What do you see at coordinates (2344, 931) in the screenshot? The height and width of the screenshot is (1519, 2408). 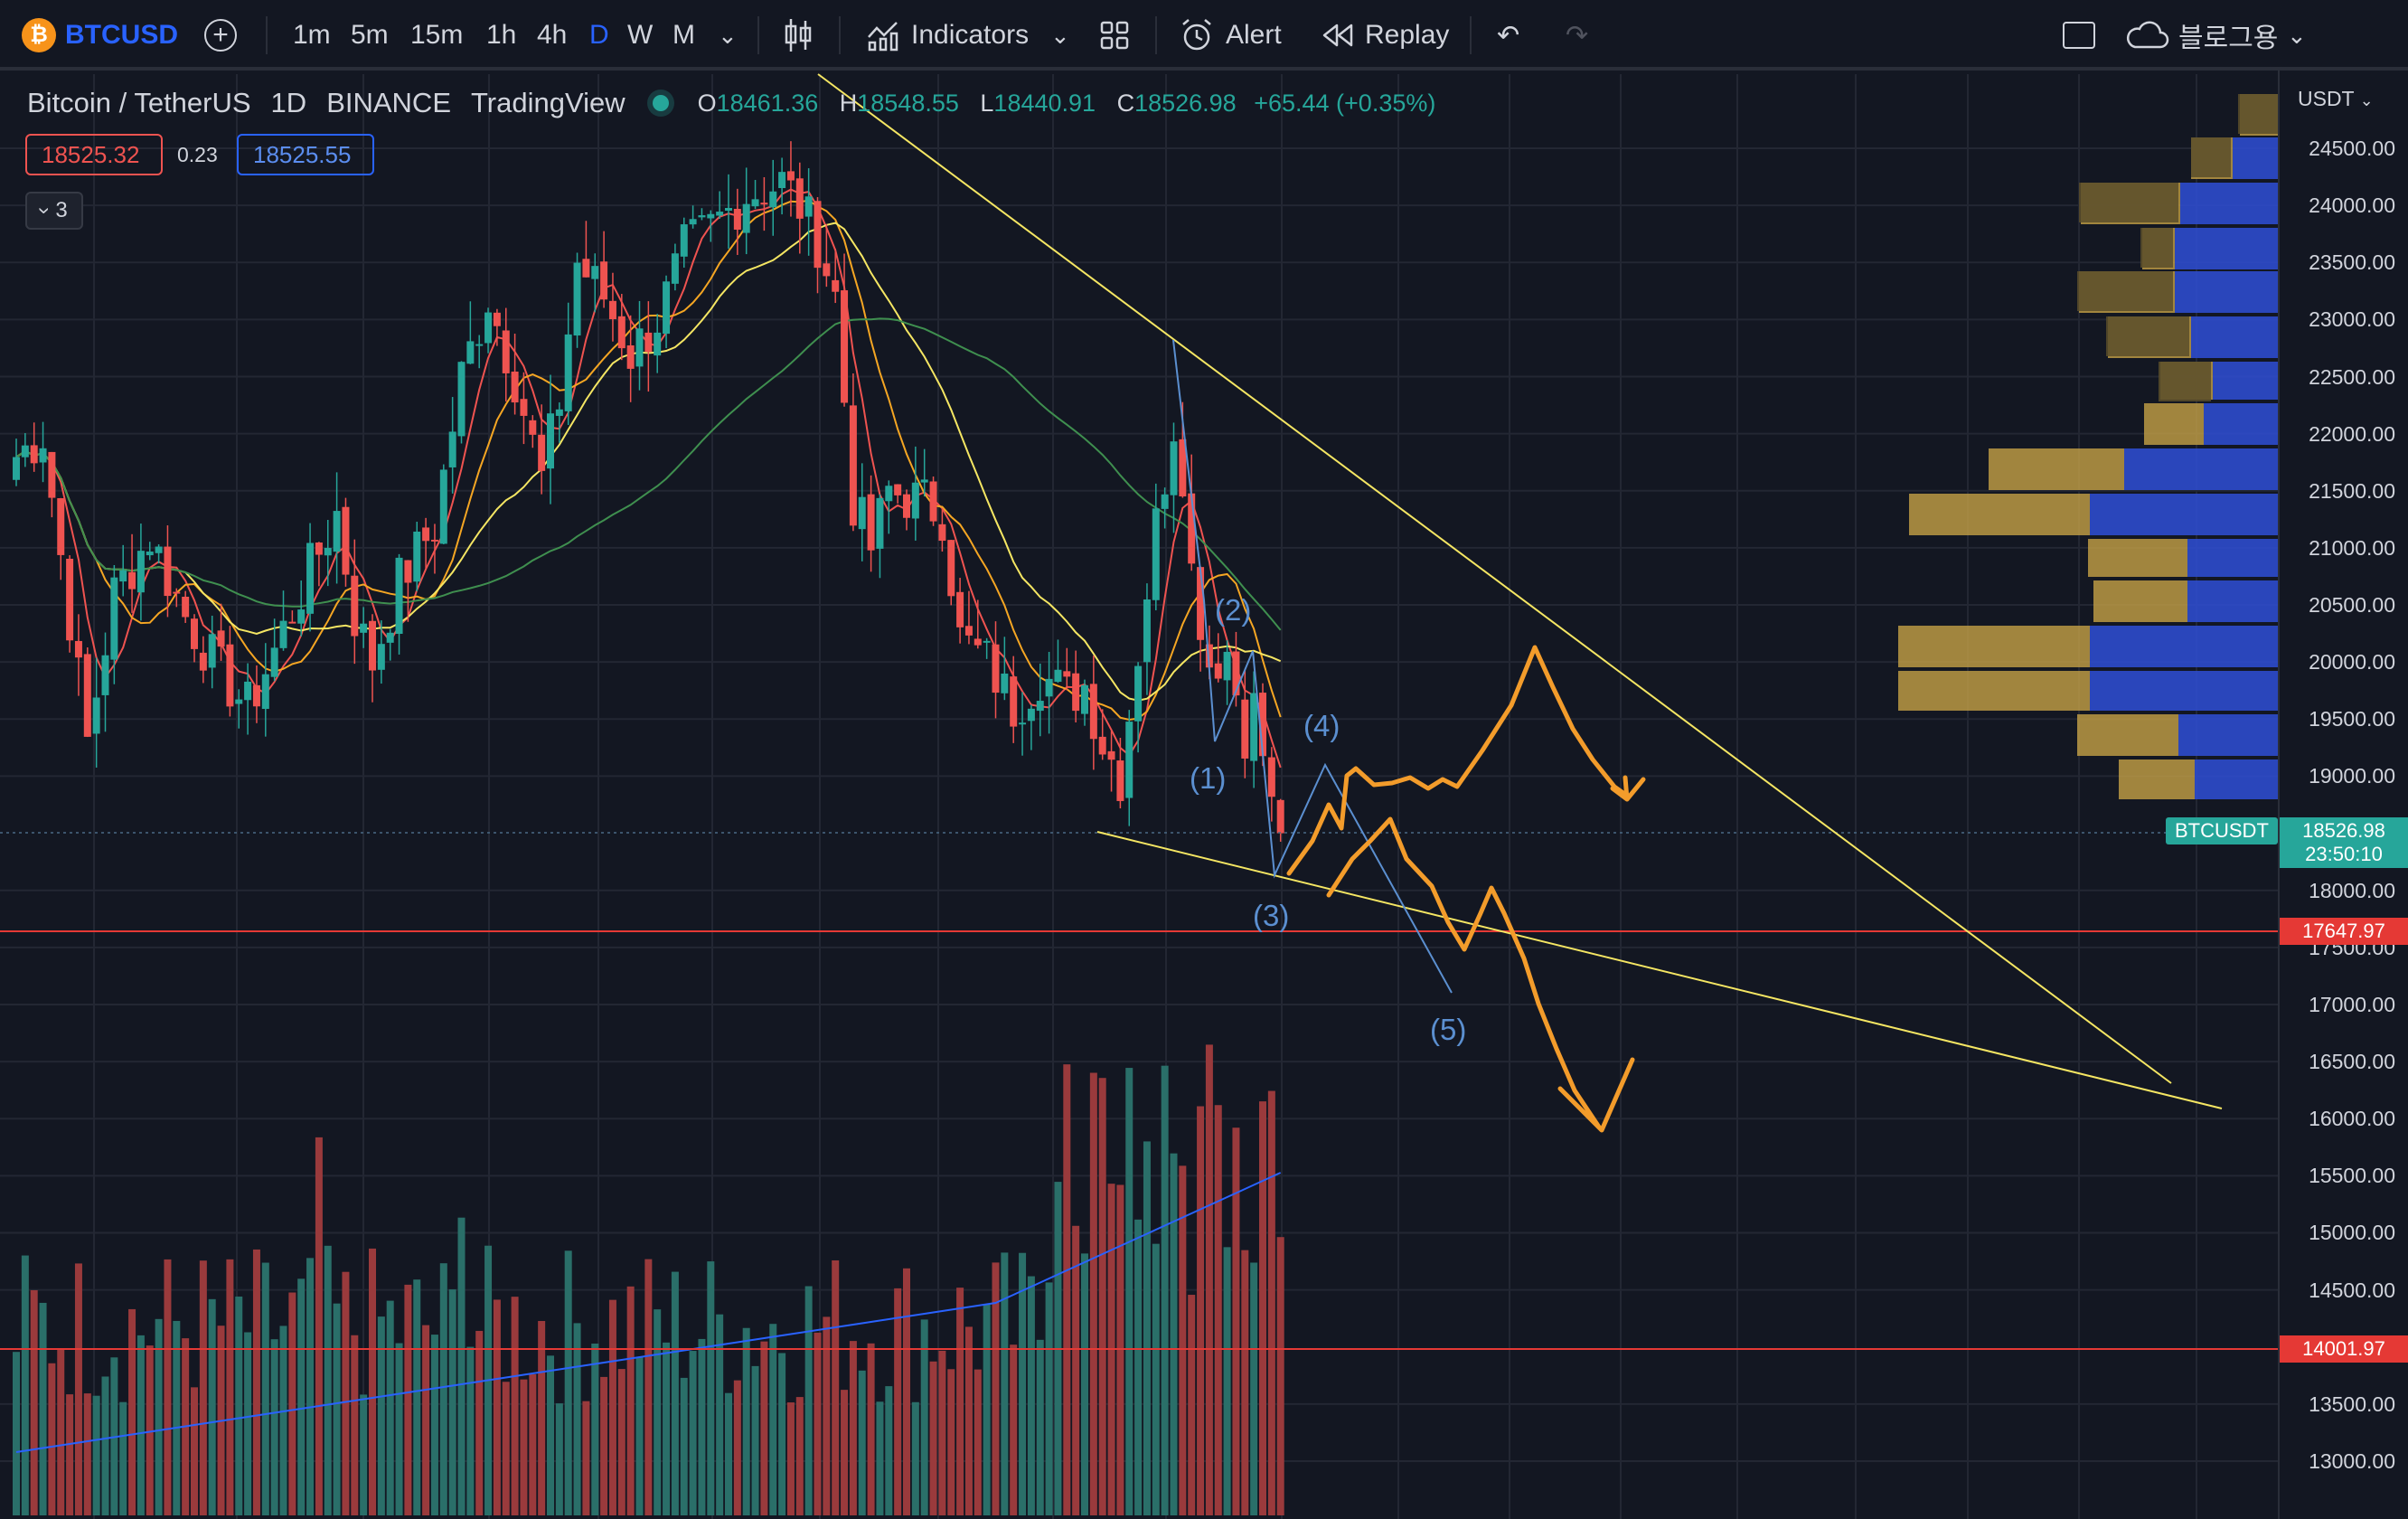 I see `support-line-price-tag: 17647.97` at bounding box center [2344, 931].